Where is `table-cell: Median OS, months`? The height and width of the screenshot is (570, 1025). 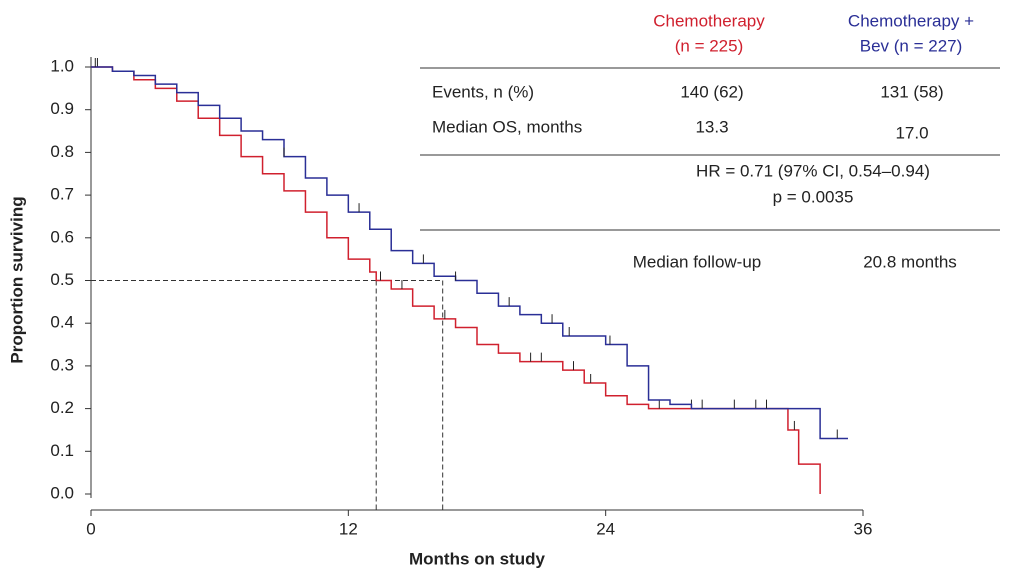 table-cell: Median OS, months is located at coordinates (507, 126).